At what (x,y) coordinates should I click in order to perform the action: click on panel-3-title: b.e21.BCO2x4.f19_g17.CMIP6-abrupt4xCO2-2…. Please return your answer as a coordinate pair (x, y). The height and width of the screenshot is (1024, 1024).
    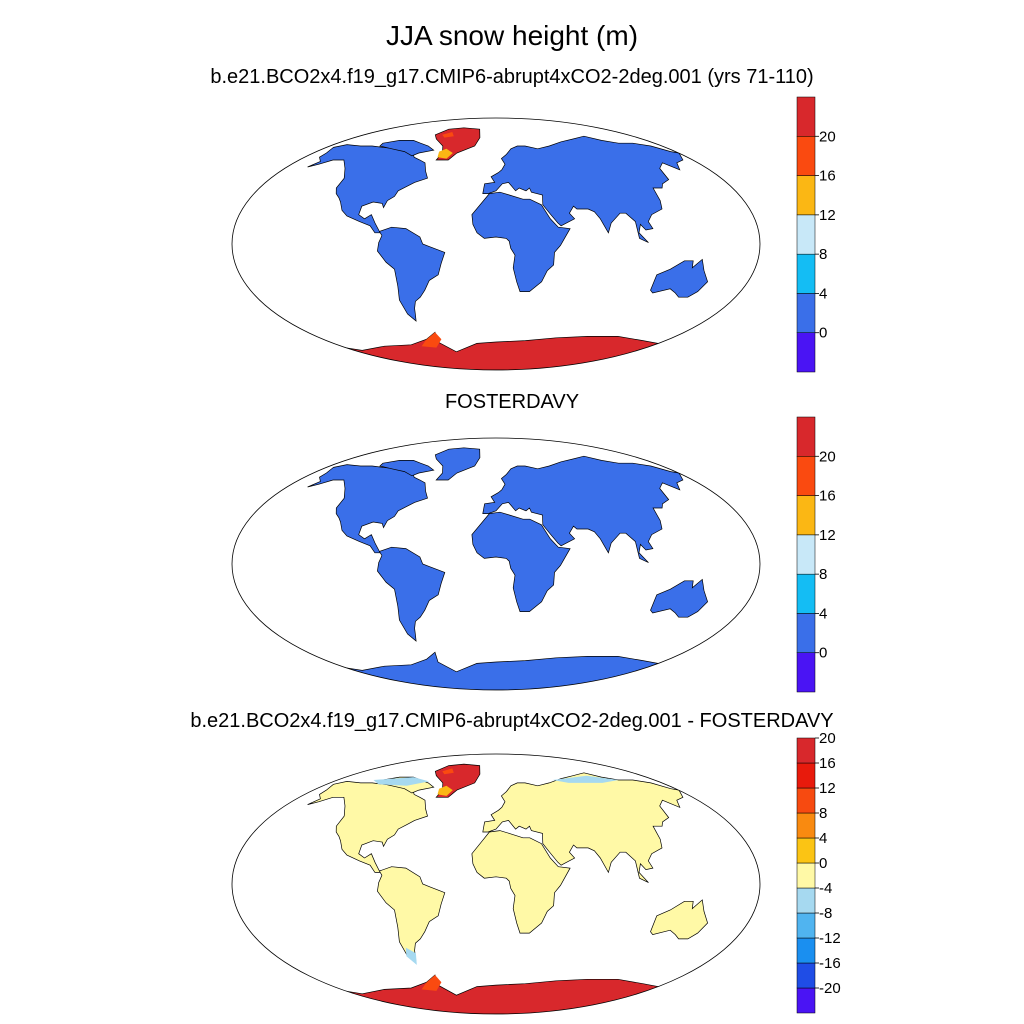
    Looking at the image, I should click on (512, 721).